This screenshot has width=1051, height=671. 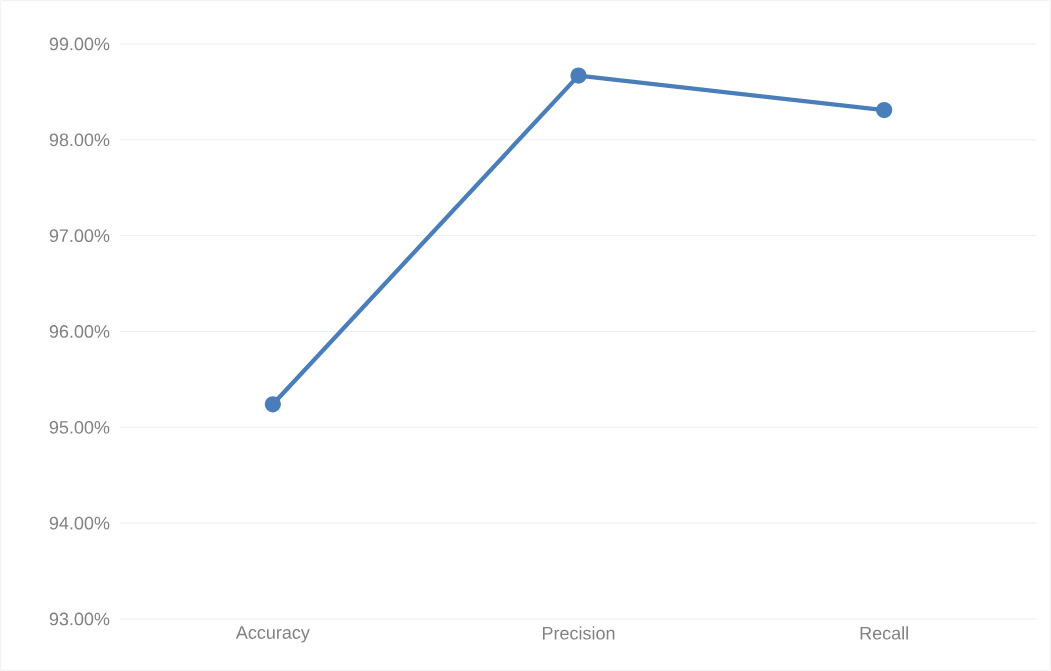 I want to click on y-tick-label: 93.00%, so click(x=79, y=619).